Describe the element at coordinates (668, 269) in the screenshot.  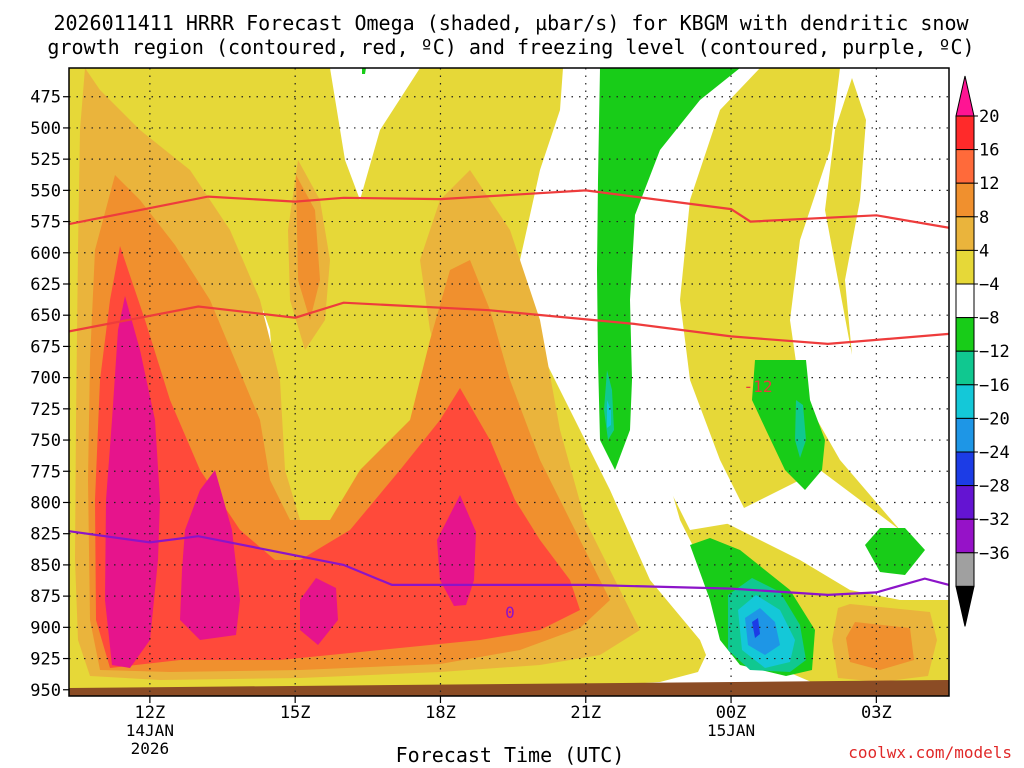
I see `omega-neg8-column` at that location.